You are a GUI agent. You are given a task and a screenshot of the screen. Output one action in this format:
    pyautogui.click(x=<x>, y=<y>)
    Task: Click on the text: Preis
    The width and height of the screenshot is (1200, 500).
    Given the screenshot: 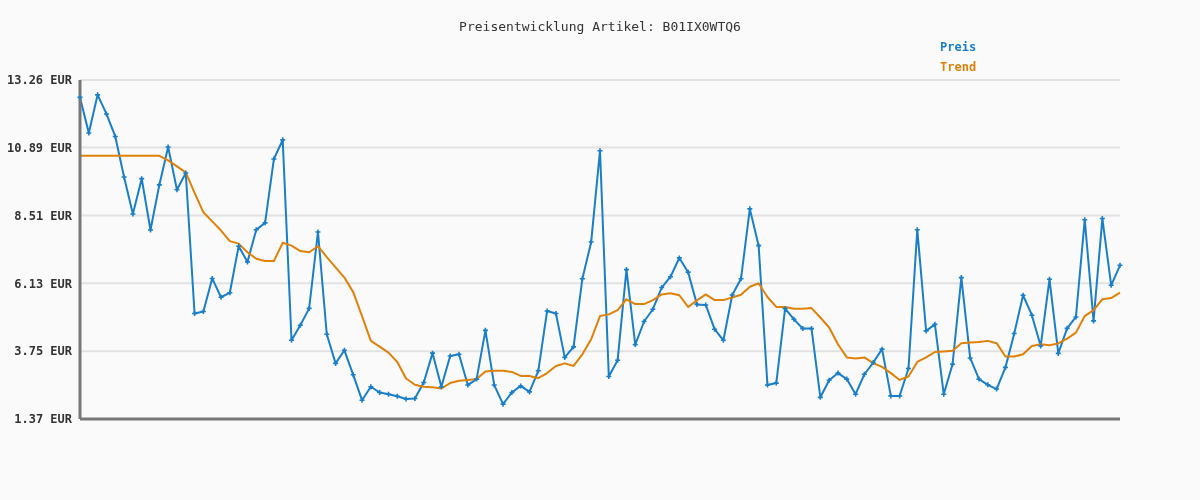 What is the action you would take?
    pyautogui.click(x=958, y=47)
    